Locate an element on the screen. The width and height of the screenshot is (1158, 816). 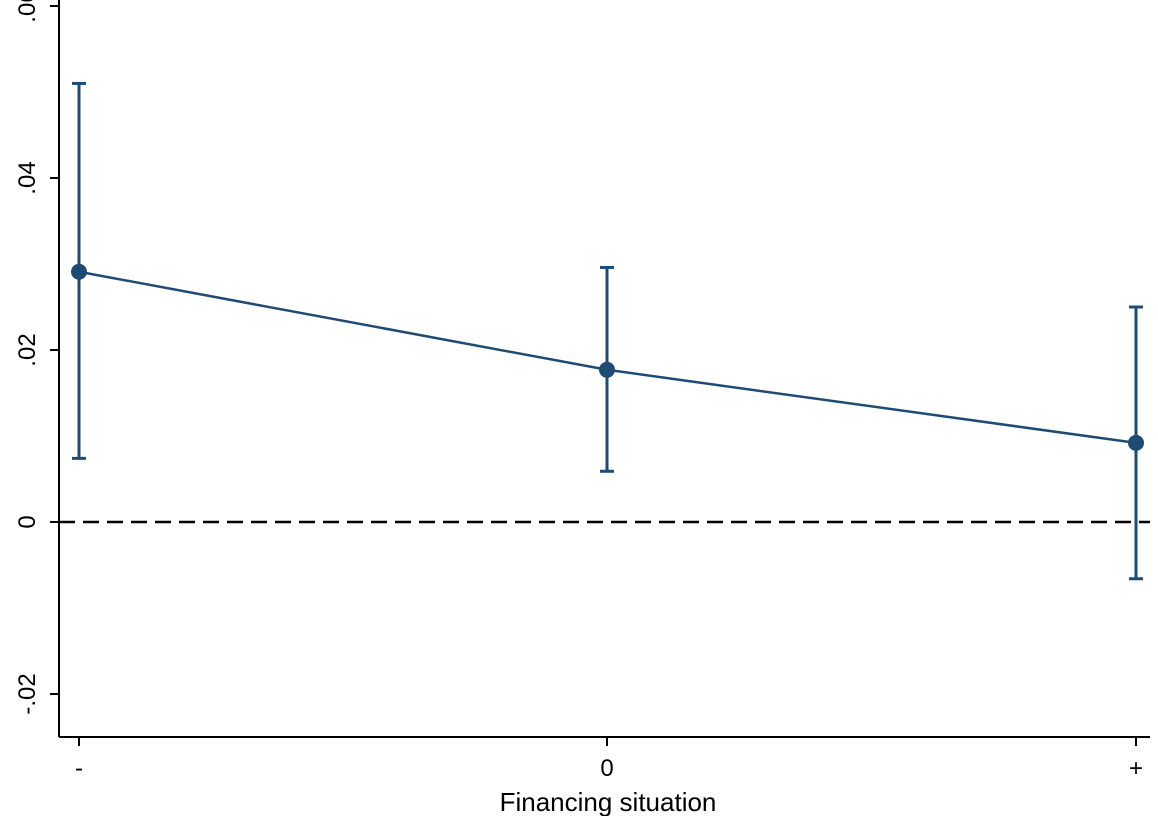
x-tick-label: 0 is located at coordinates (606, 768).